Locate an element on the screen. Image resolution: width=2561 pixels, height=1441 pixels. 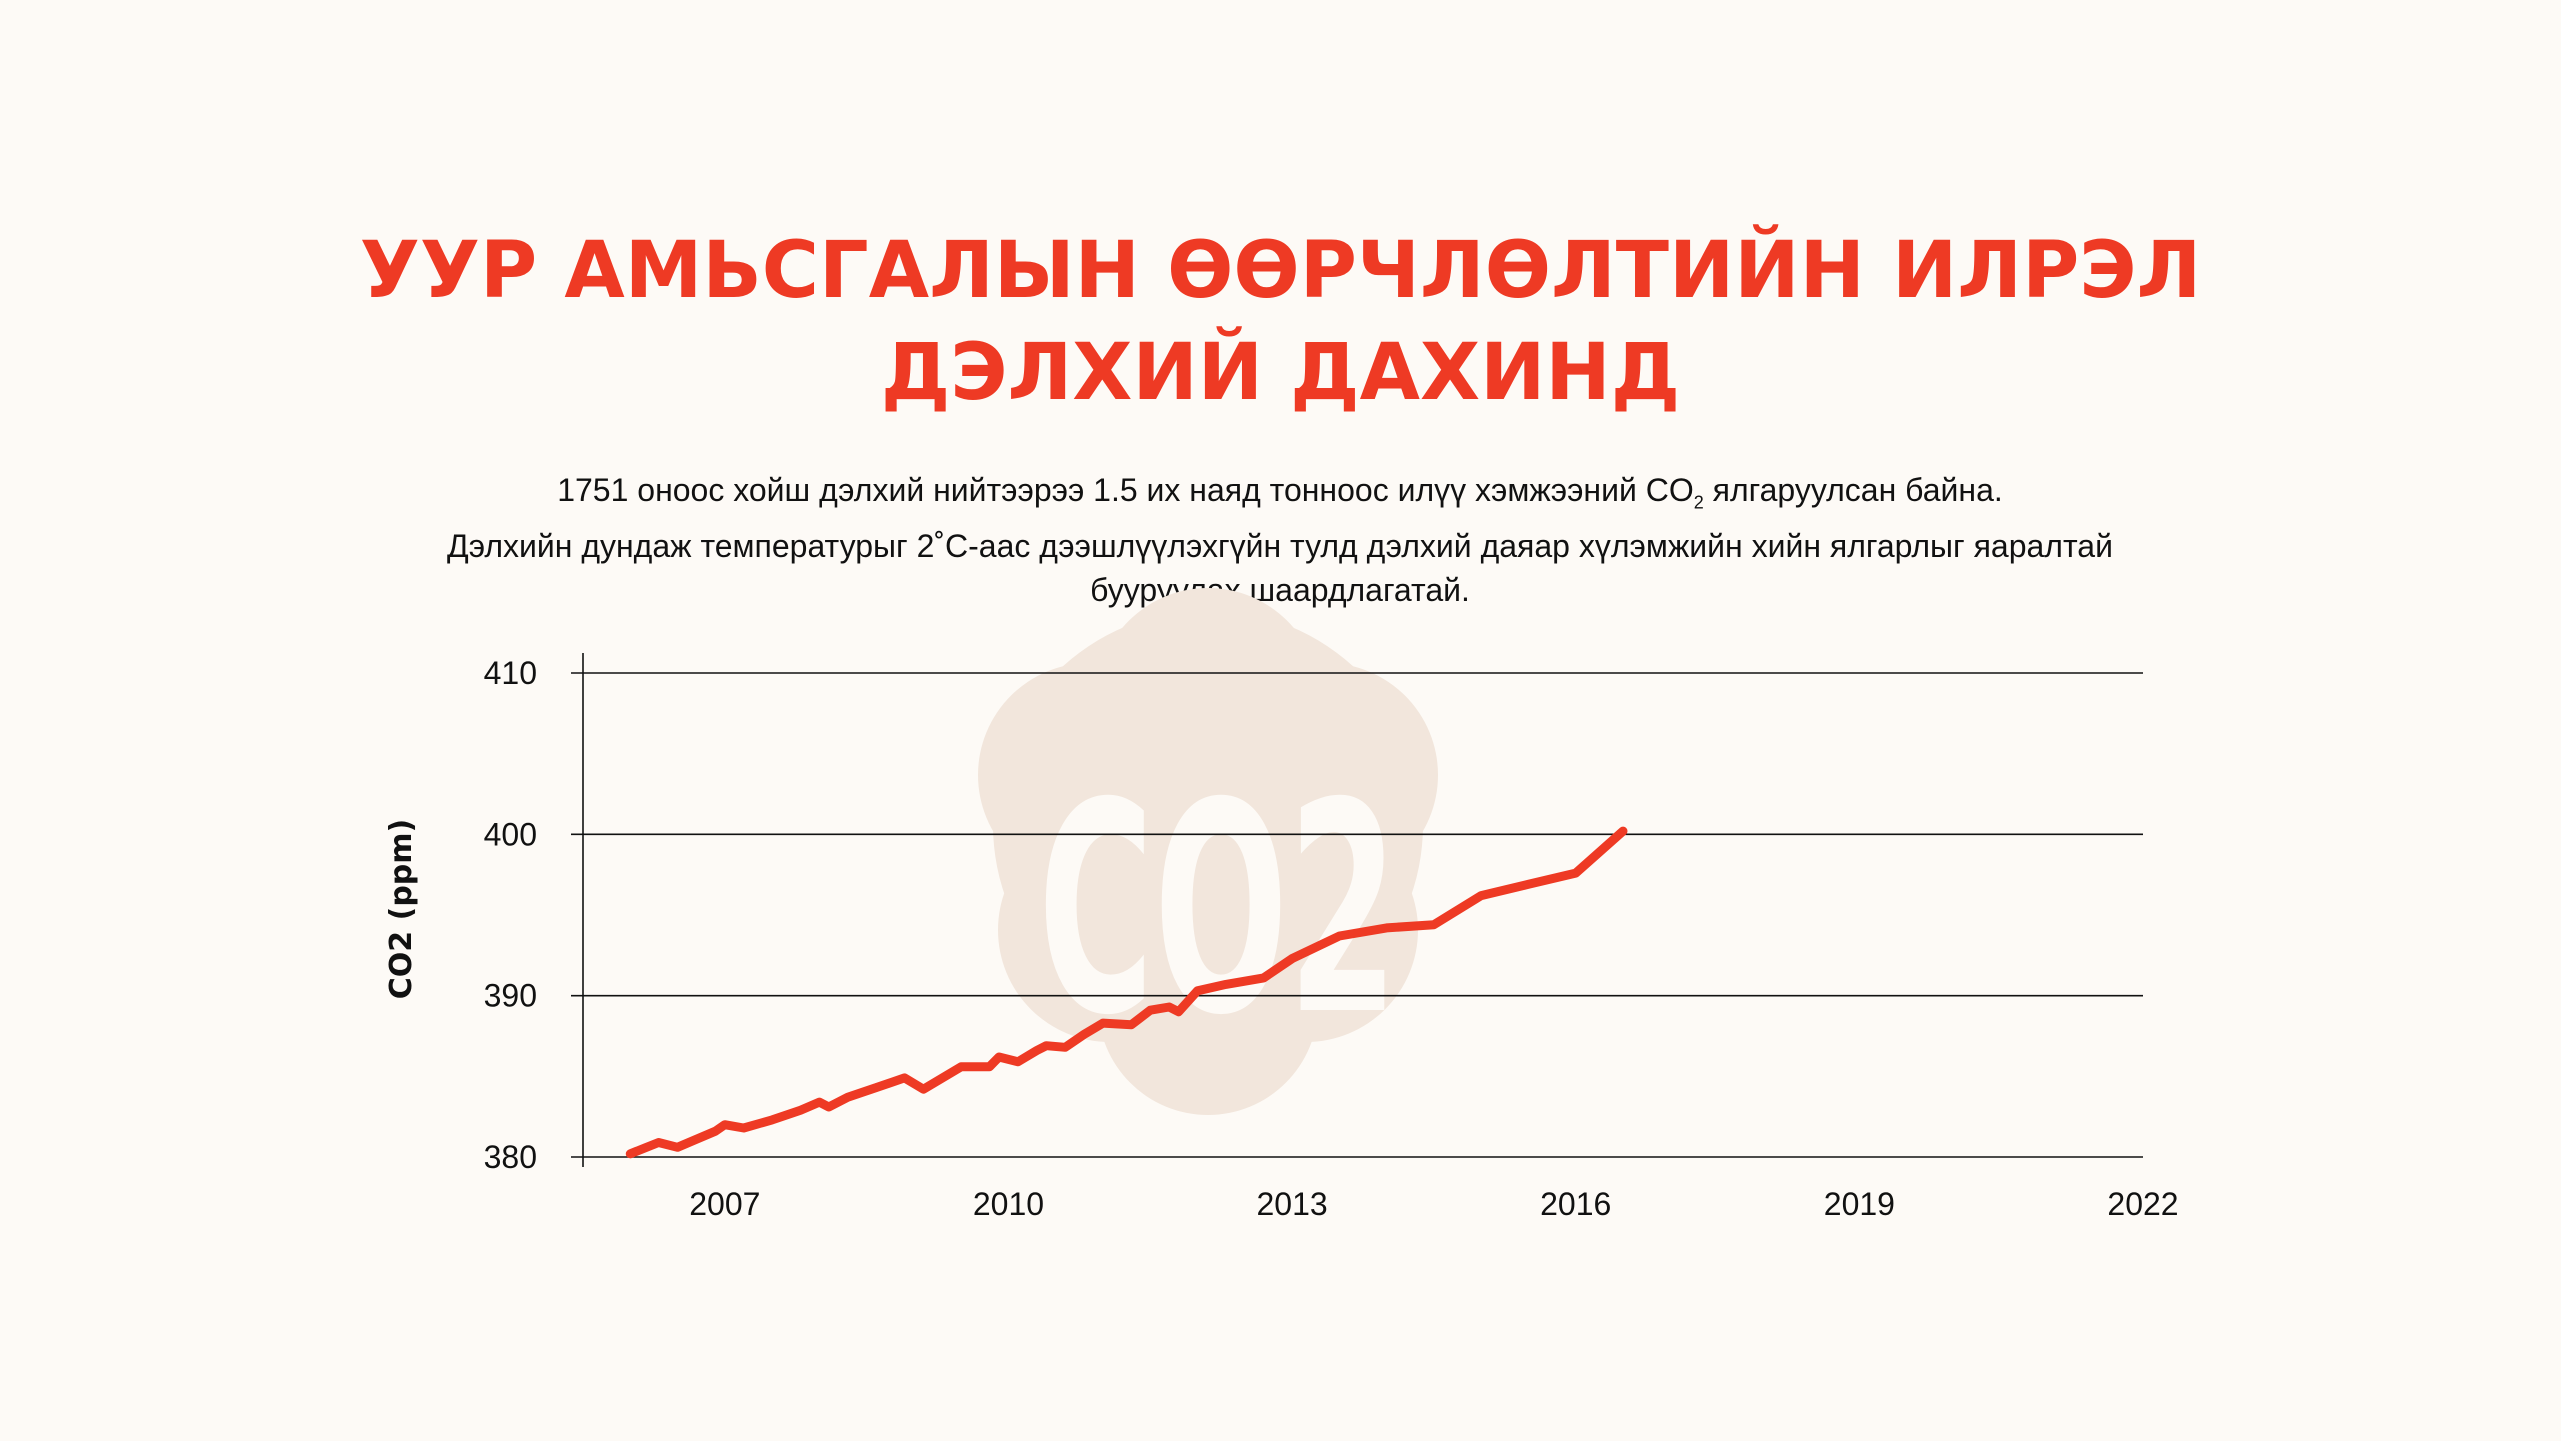
x-tick-label-2022: 2022 is located at coordinates (2142, 1204).